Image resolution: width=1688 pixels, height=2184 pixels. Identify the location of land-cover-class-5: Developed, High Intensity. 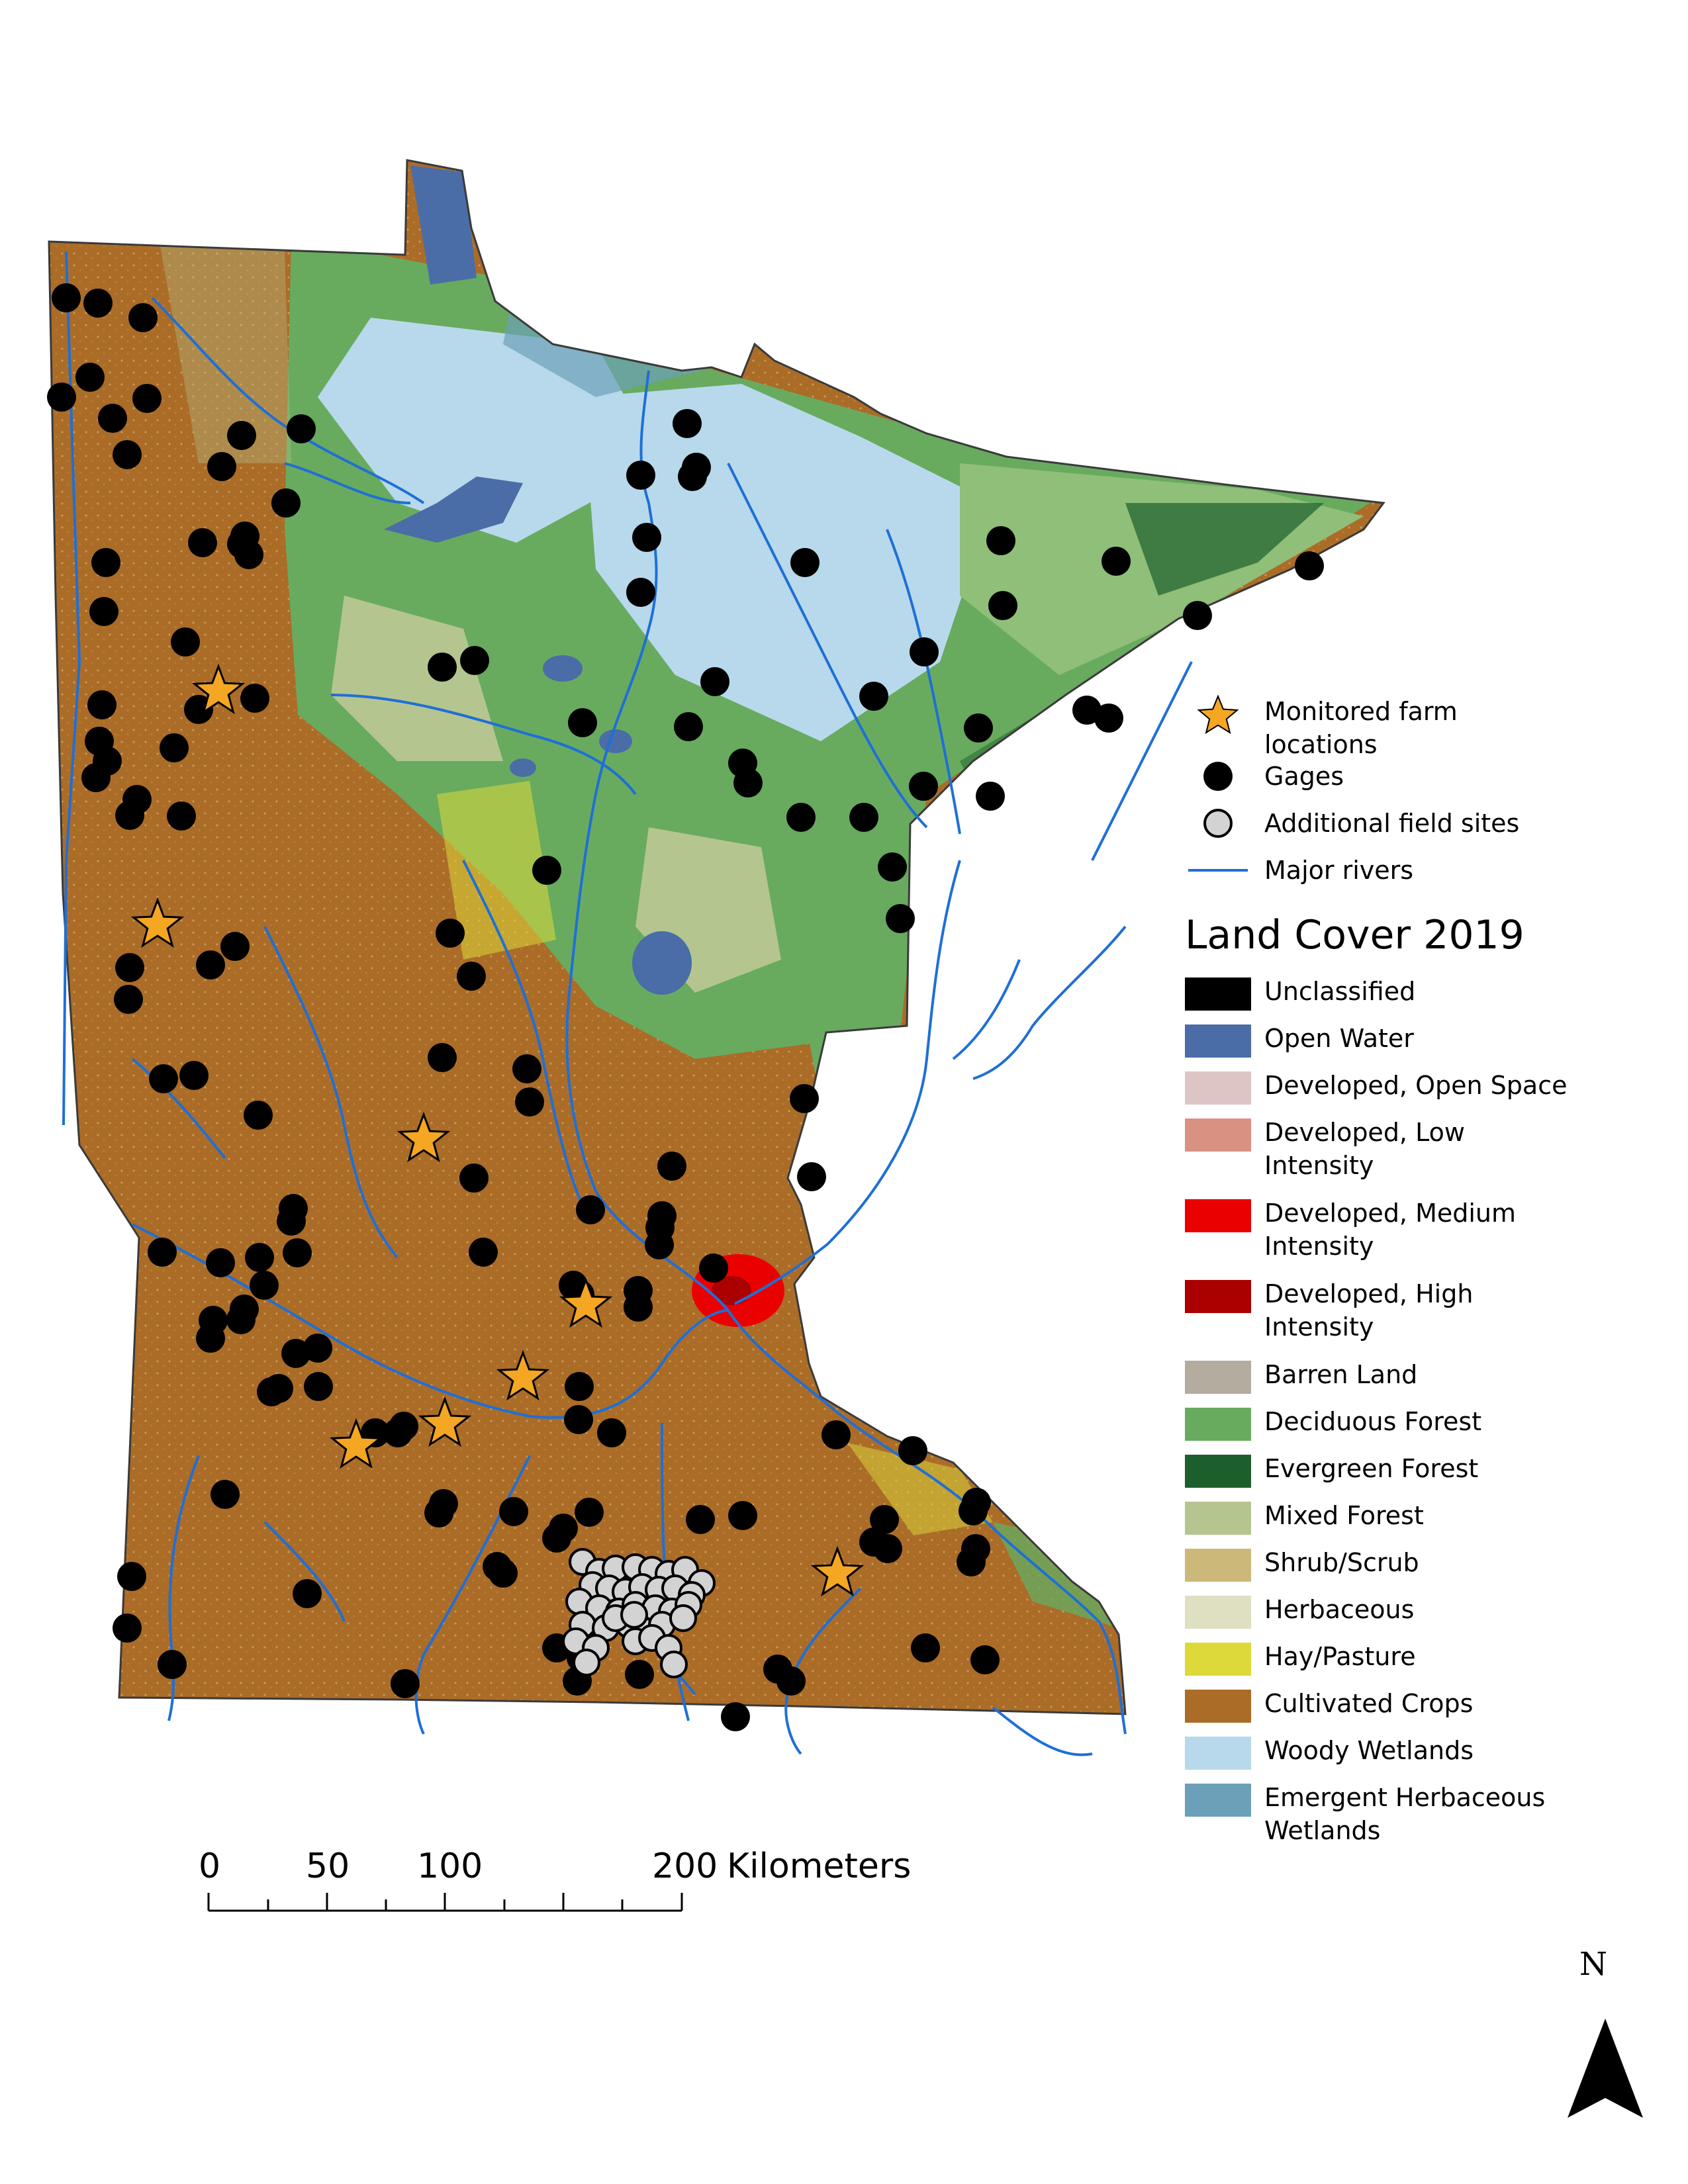
(1416, 1317).